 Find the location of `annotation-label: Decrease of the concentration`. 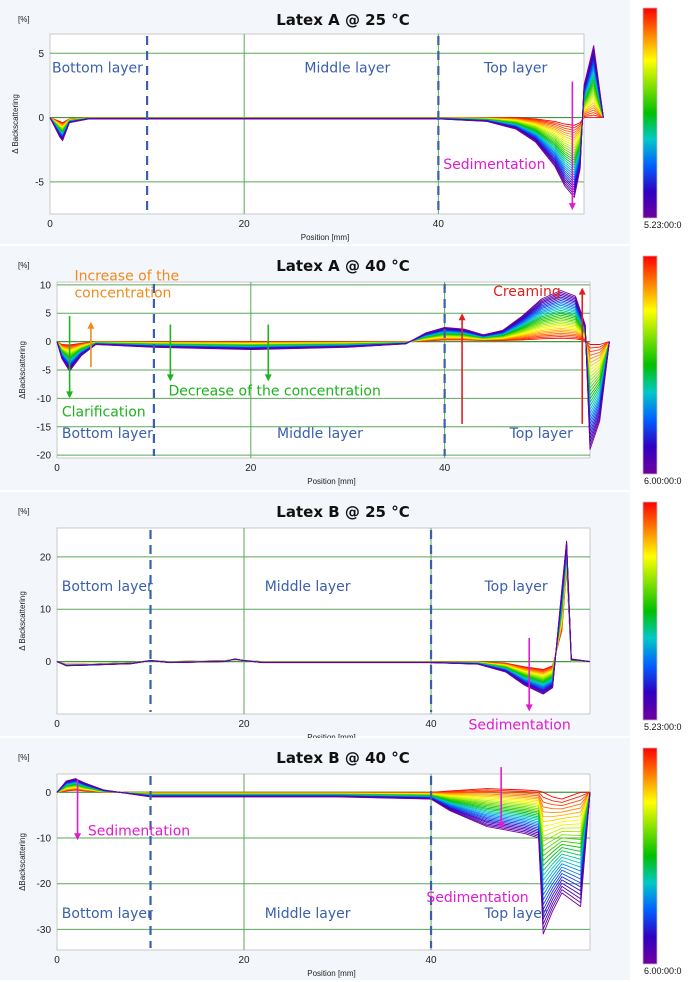

annotation-label: Decrease of the concentration is located at coordinates (274, 392).